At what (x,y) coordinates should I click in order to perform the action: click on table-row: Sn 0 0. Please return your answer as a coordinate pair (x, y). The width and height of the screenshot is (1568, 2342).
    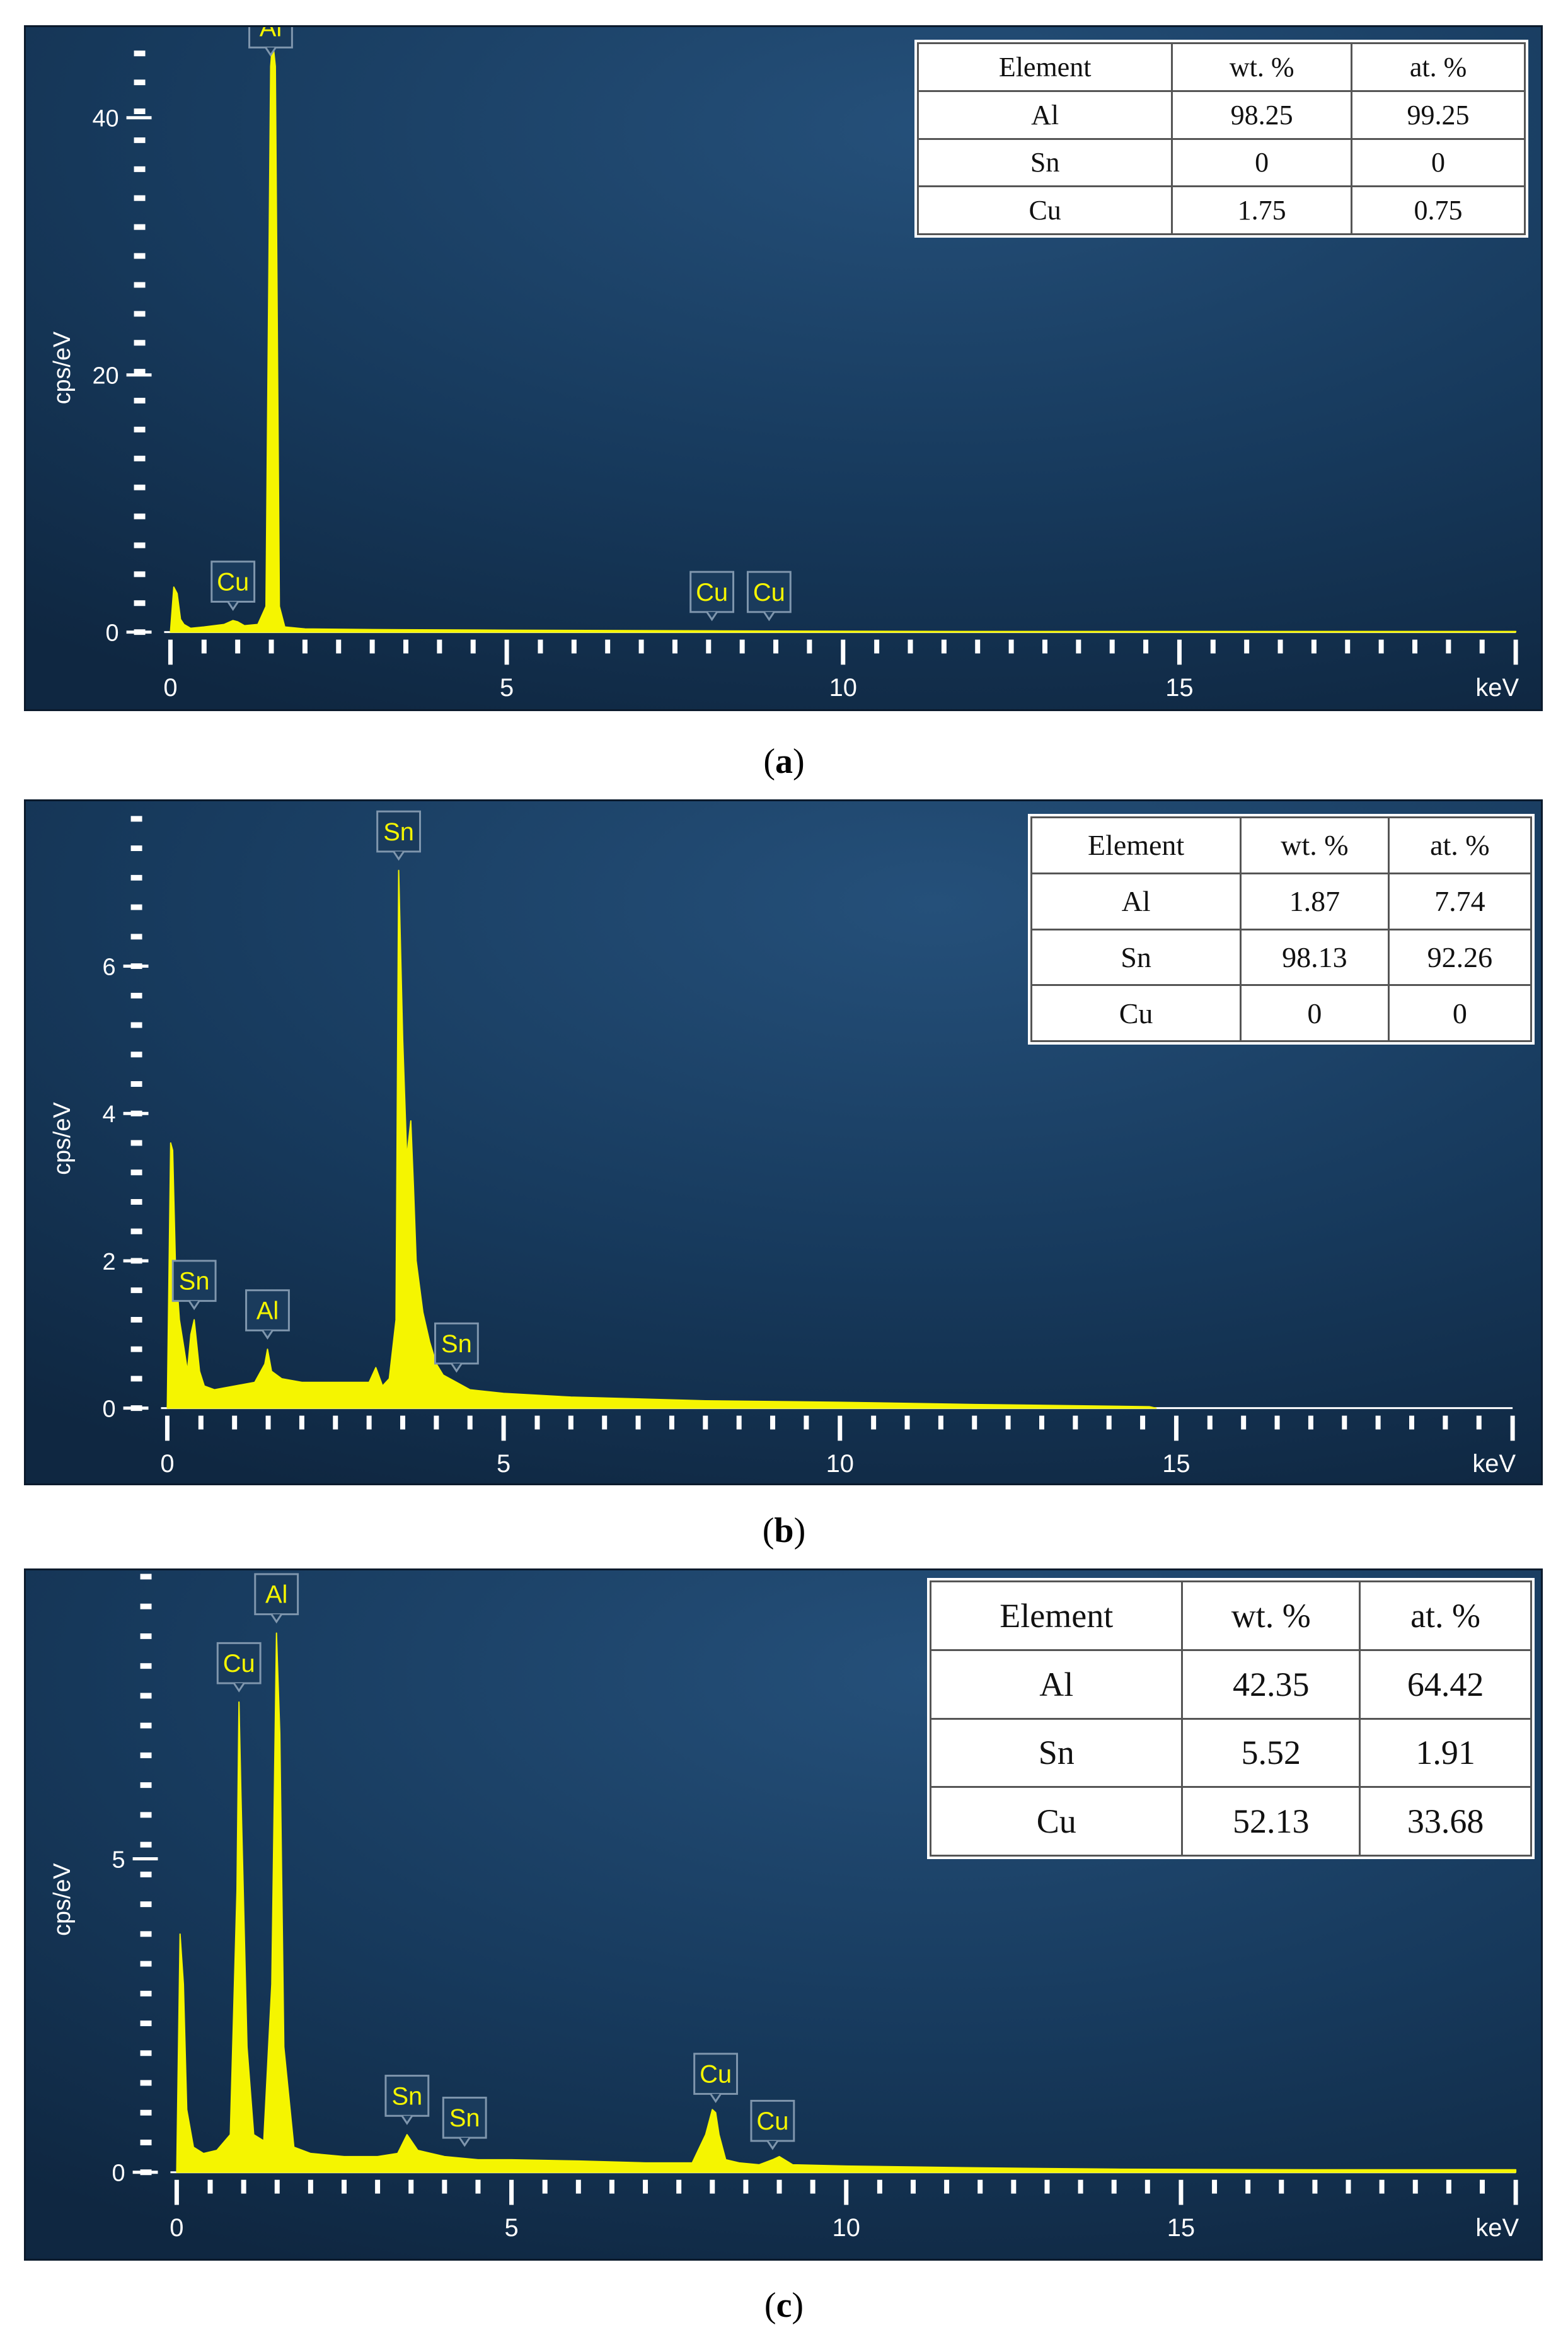
    Looking at the image, I should click on (1221, 162).